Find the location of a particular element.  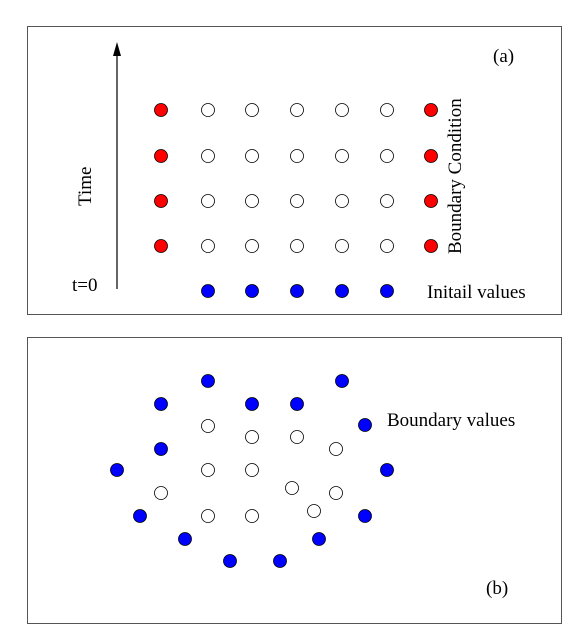

panel-a-tag: (a) is located at coordinates (503, 56).